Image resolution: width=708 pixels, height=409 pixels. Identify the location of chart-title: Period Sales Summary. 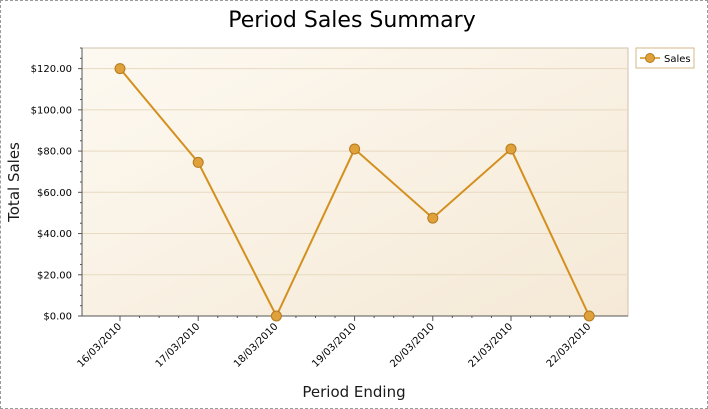
(351, 20).